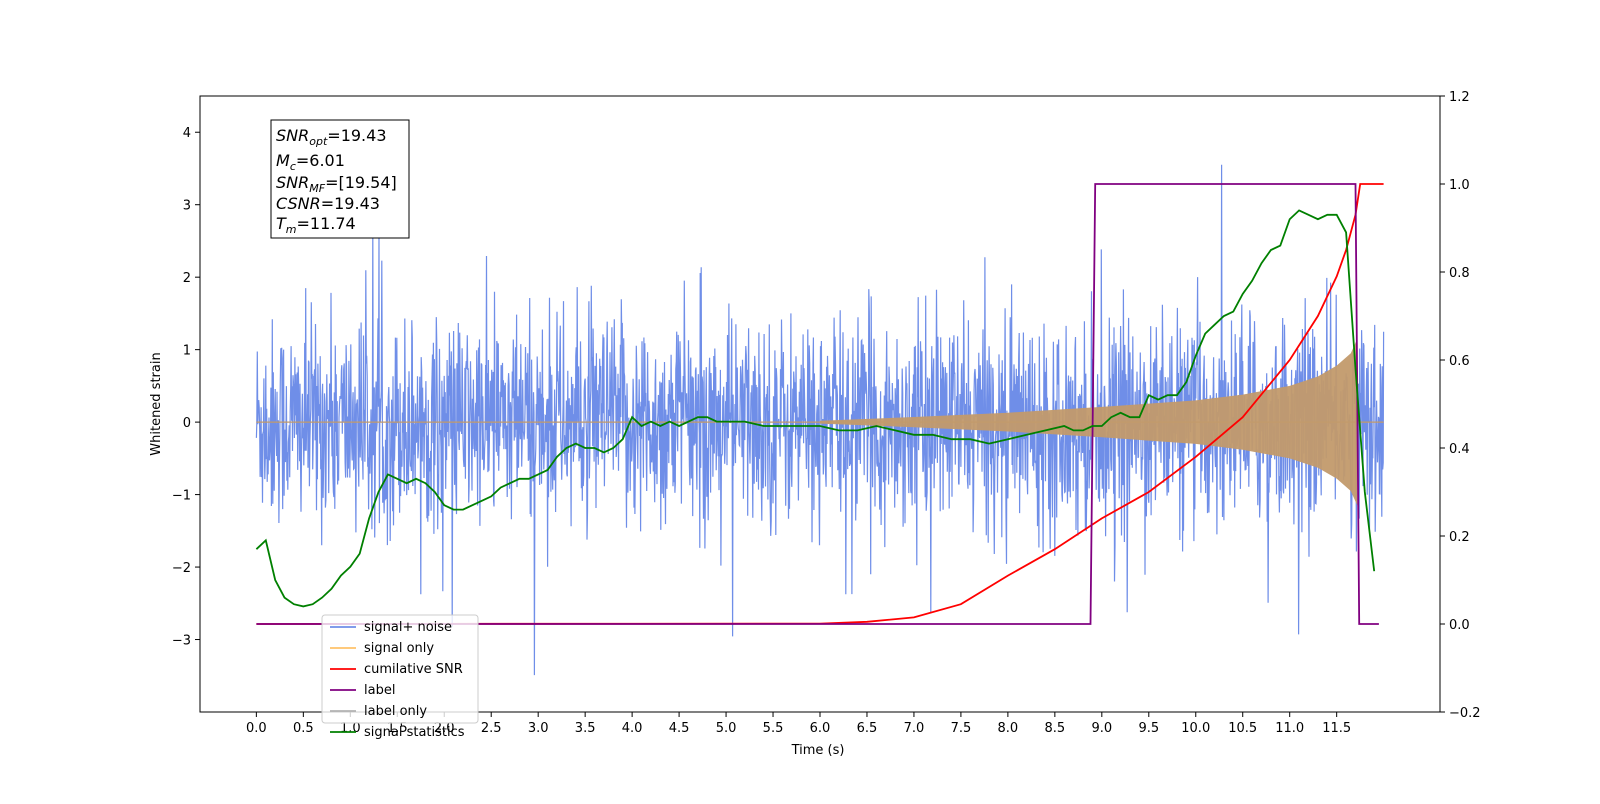 The height and width of the screenshot is (804, 1600). Describe the element at coordinates (256, 728) in the screenshot. I see `x-tick-label: 0.0` at that location.